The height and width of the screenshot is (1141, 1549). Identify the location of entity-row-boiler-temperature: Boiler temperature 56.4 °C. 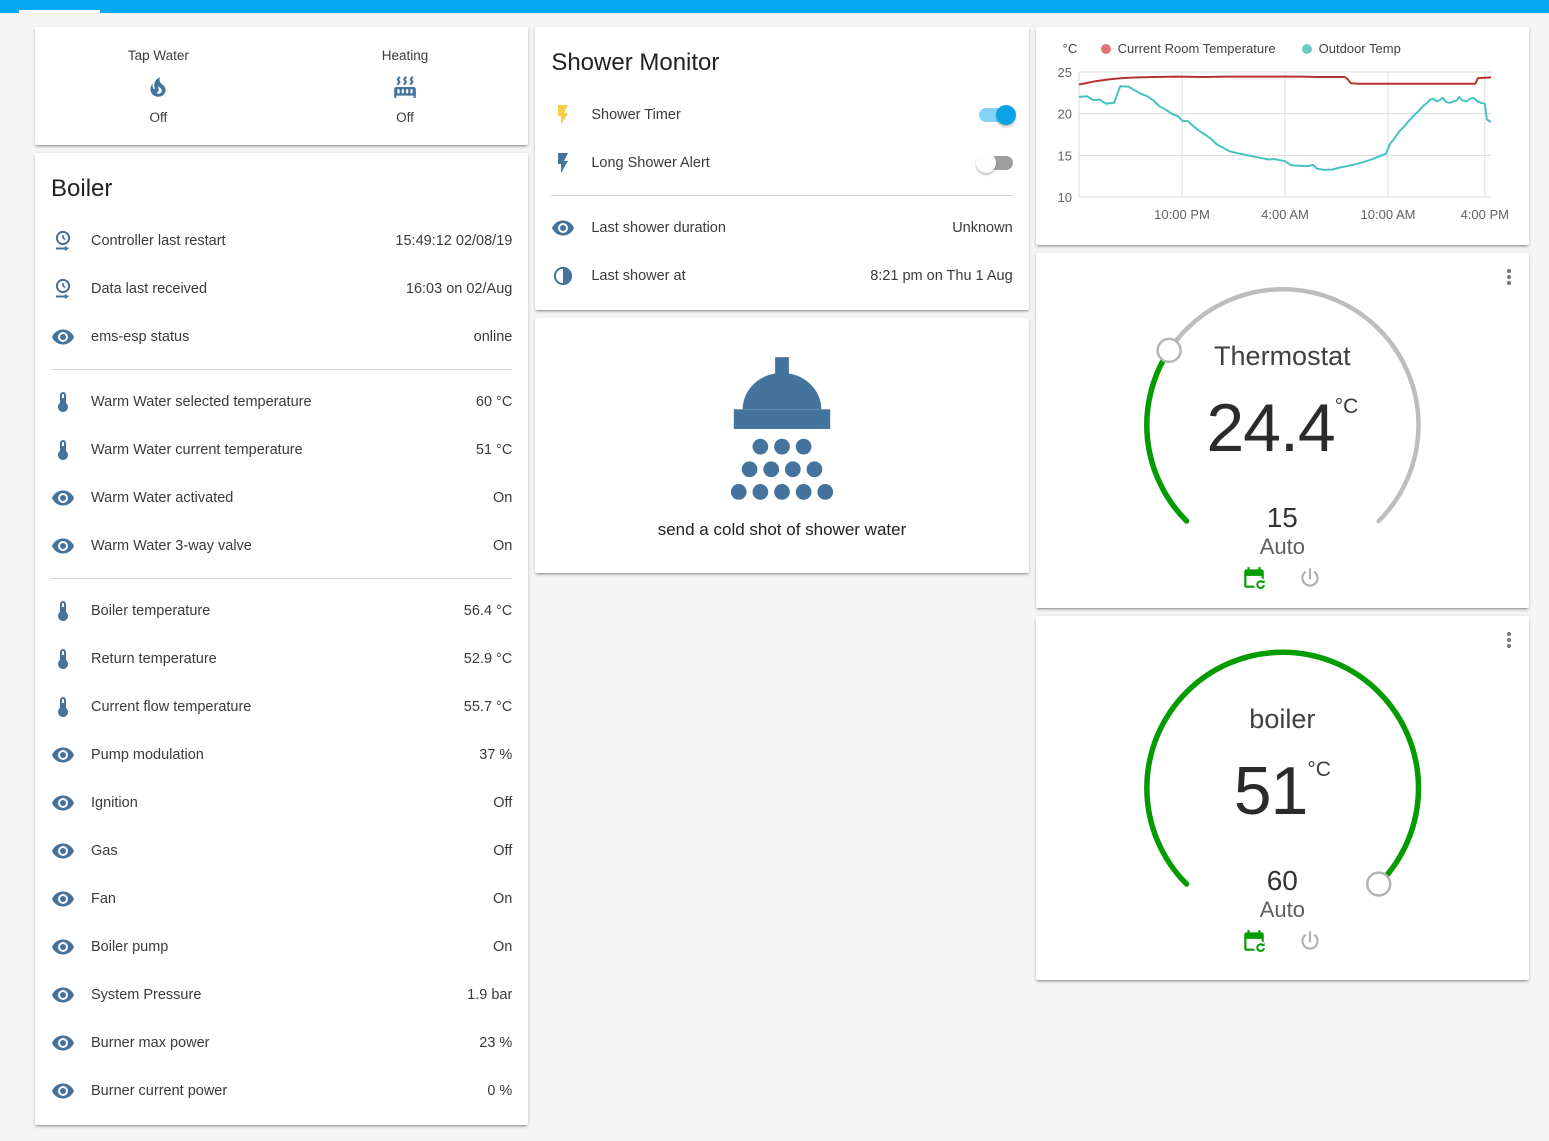
(281, 611).